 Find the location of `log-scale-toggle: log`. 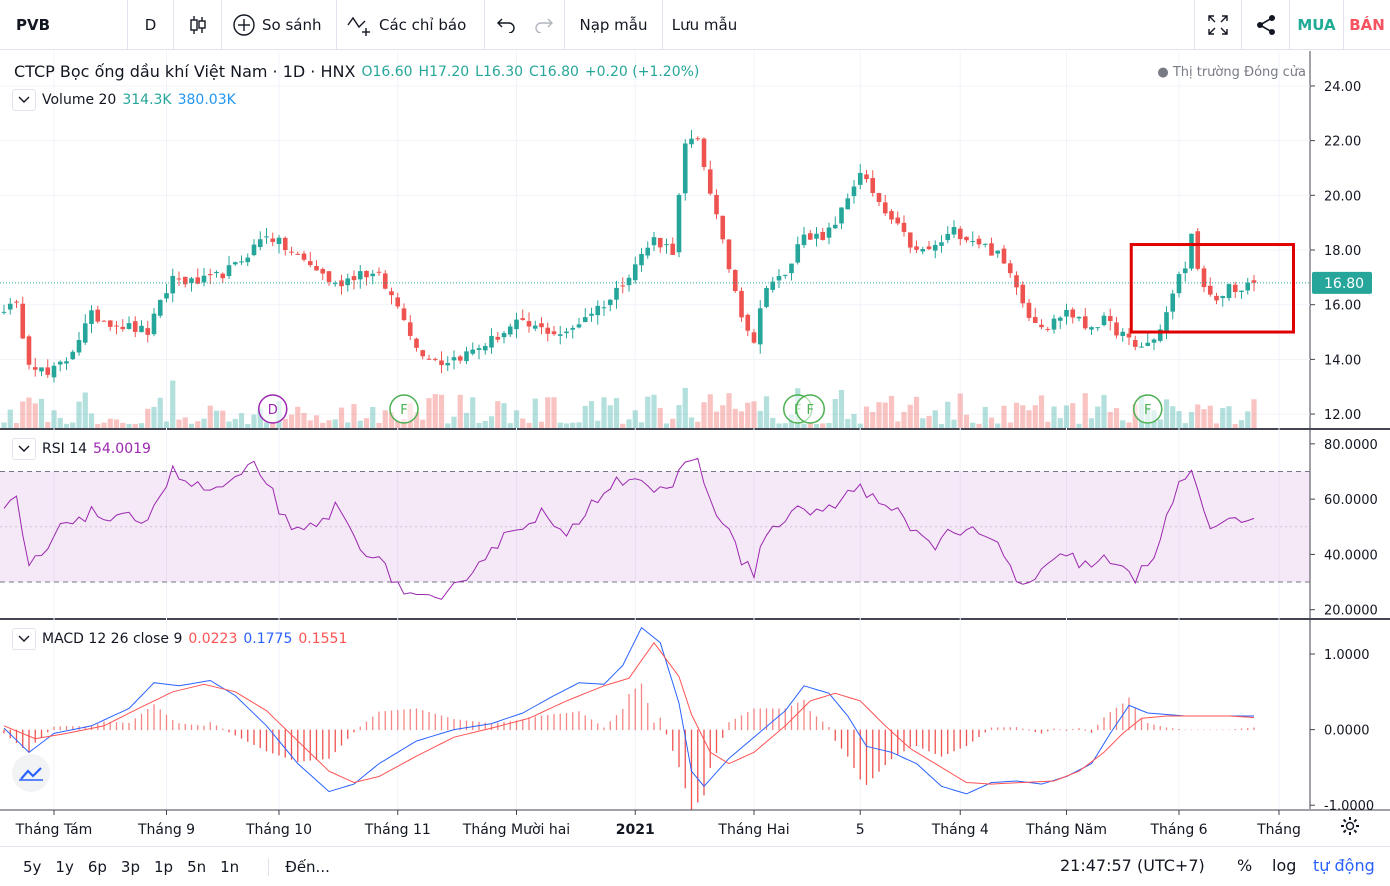

log-scale-toggle: log is located at coordinates (1284, 865).